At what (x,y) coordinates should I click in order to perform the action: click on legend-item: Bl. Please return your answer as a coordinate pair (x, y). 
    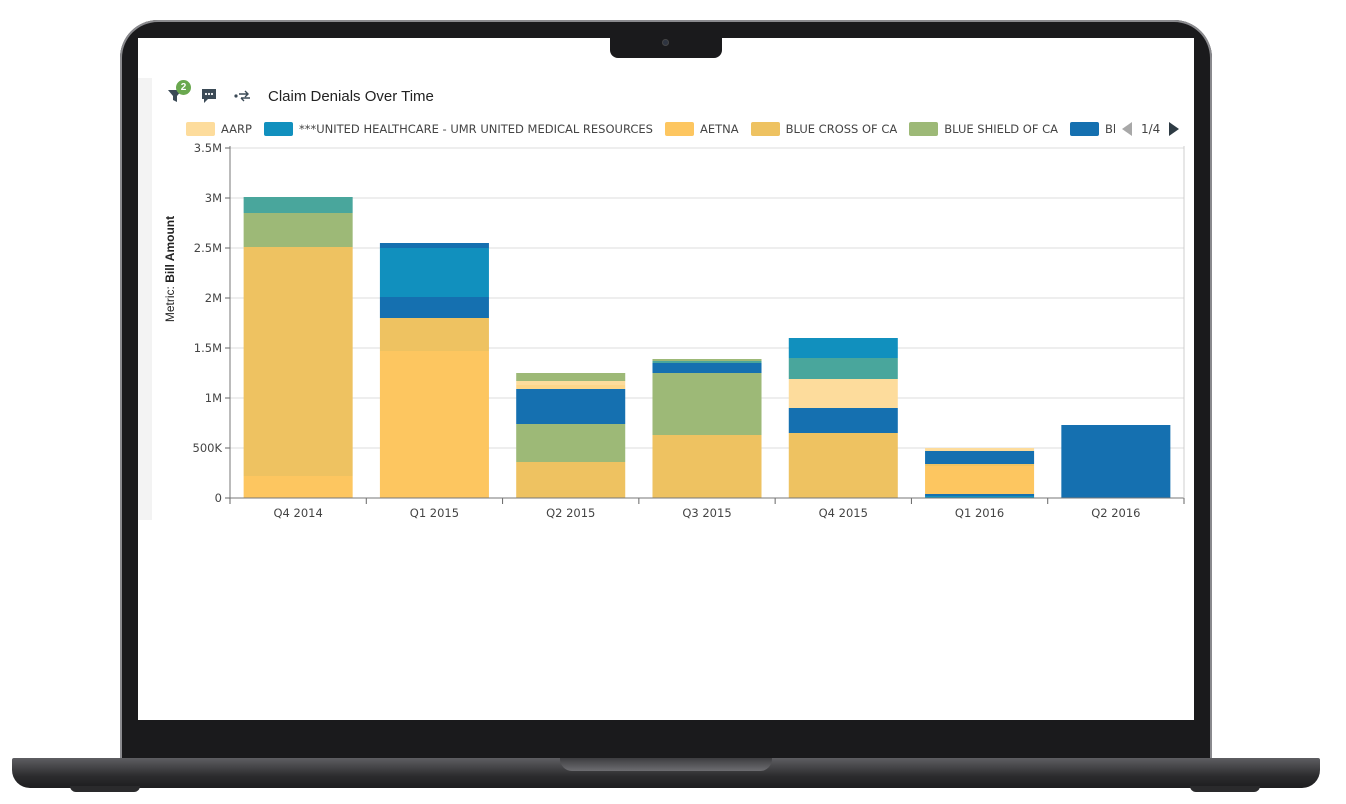
    Looking at the image, I should click on (1093, 129).